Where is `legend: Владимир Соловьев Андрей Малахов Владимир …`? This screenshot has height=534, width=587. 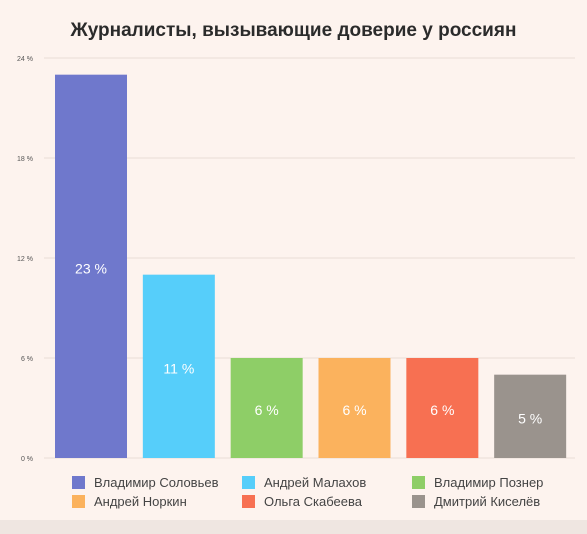 legend: Владимир Соловьев Андрей Малахов Владимир … is located at coordinates (322, 492).